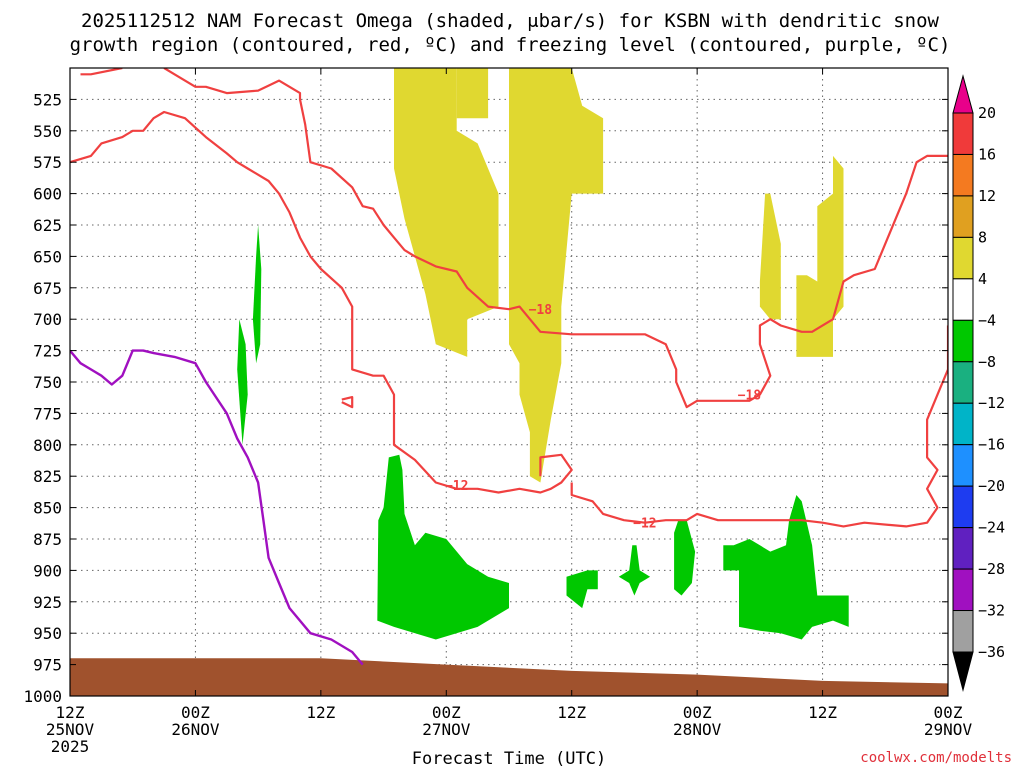 The image size is (1024, 768). Describe the element at coordinates (47, 602) in the screenshot. I see `y-tick-label: 925` at that location.